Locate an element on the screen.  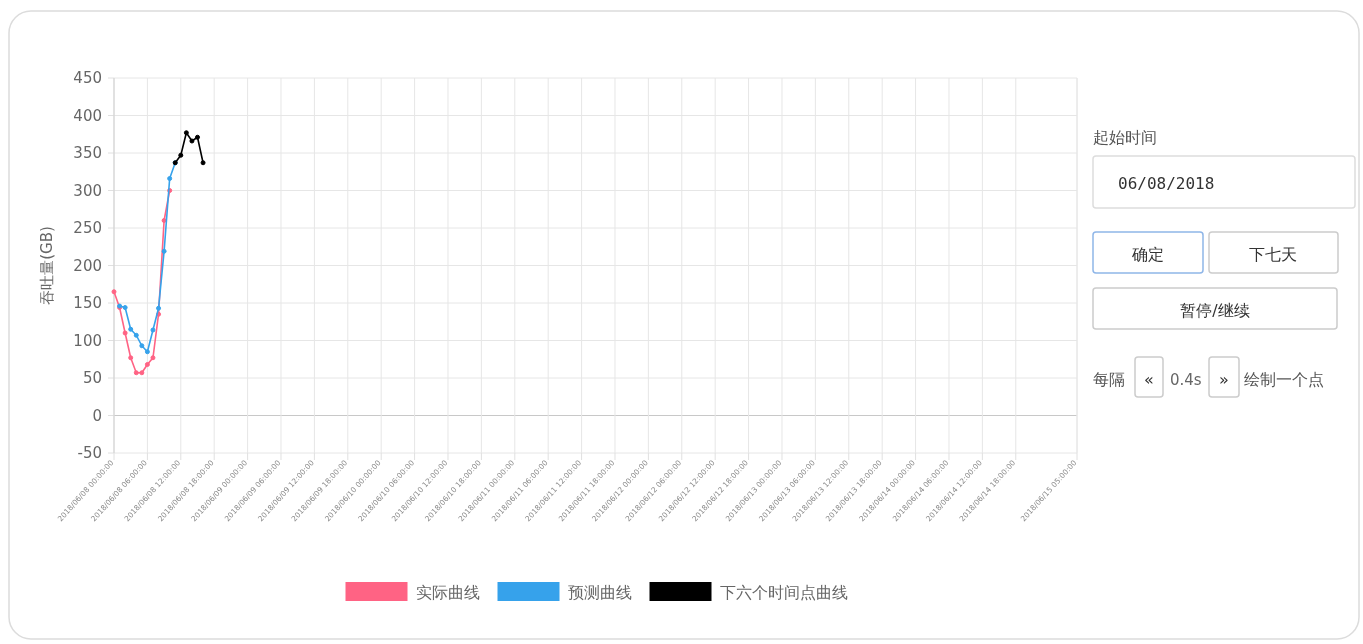
y-tick-label: 250 is located at coordinates (87, 228).